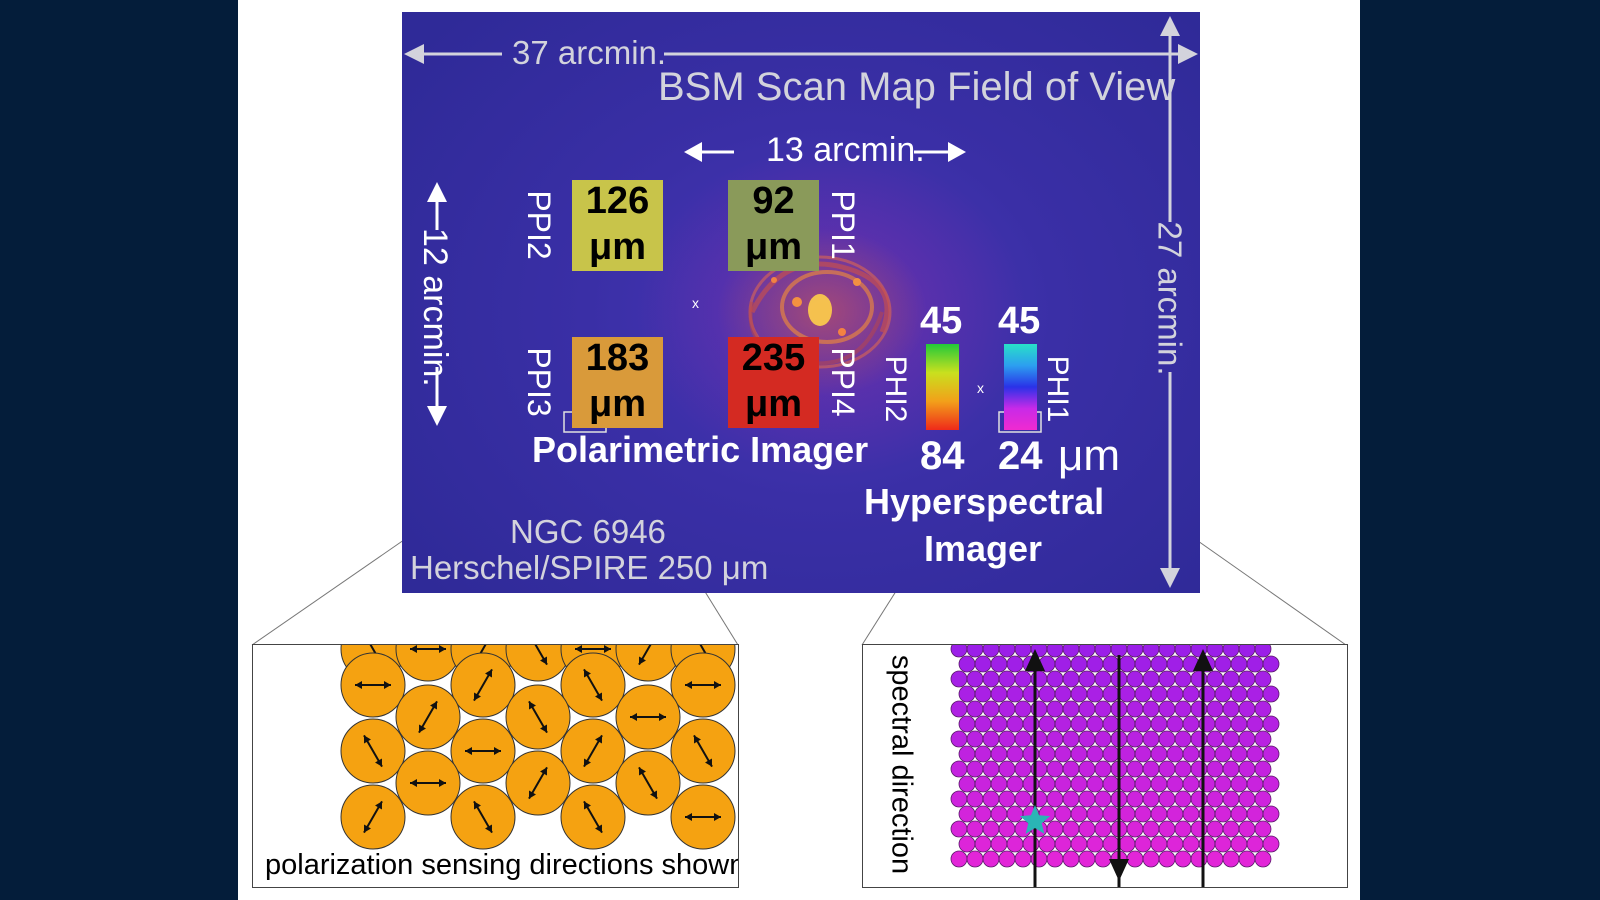 This screenshot has width=1600, height=900. I want to click on phi-unit: μm, so click(1089, 455).